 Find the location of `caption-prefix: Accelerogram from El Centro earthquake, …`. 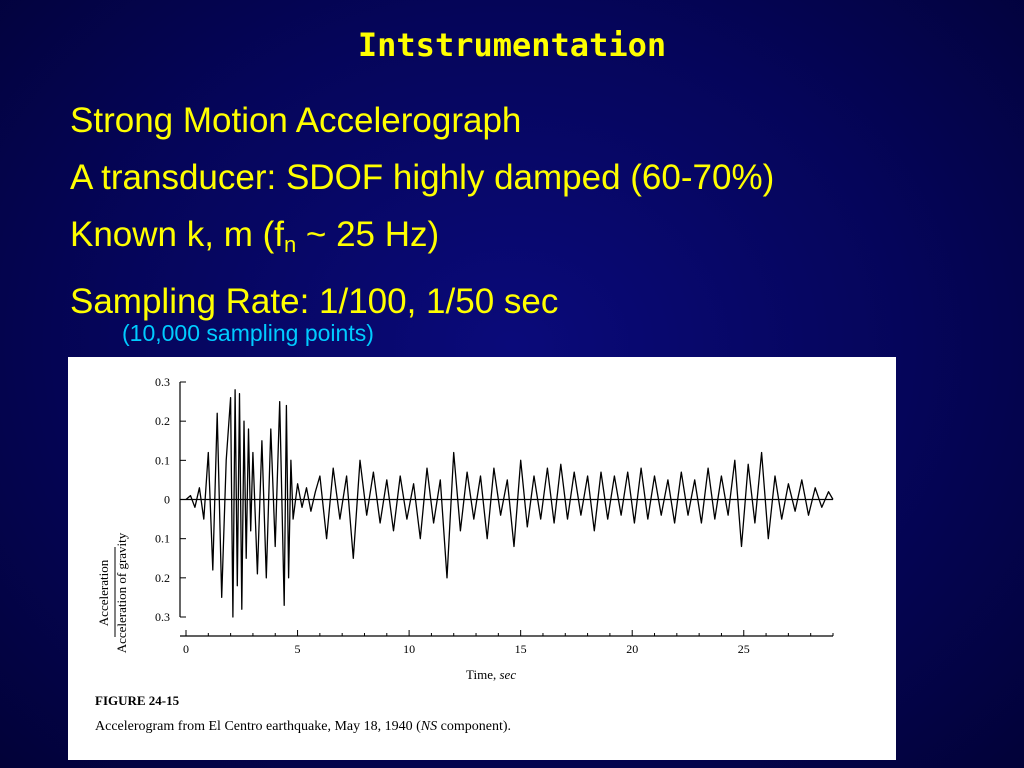

caption-prefix: Accelerogram from El Centro earthquake, … is located at coordinates (258, 726).